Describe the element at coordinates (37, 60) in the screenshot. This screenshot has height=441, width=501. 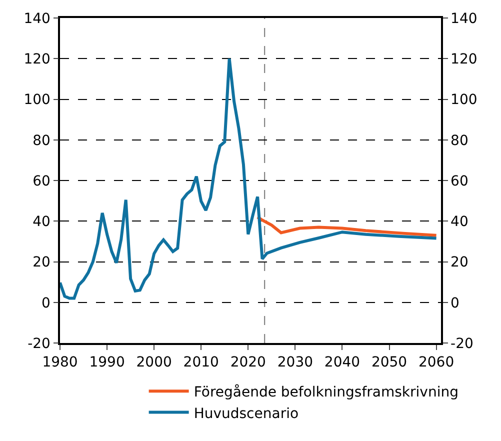
I see `y-tick-label: 120` at that location.